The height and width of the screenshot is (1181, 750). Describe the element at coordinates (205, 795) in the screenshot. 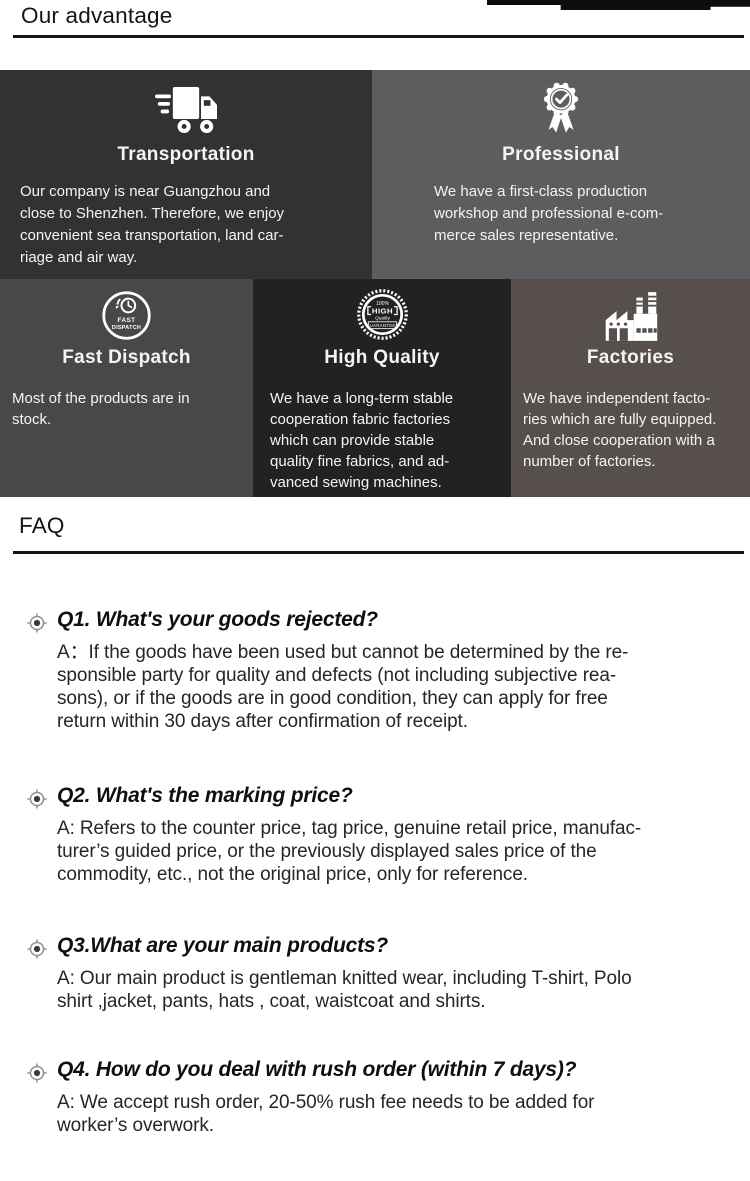

I see `faq-question: Q2. What's the marking price?` at that location.